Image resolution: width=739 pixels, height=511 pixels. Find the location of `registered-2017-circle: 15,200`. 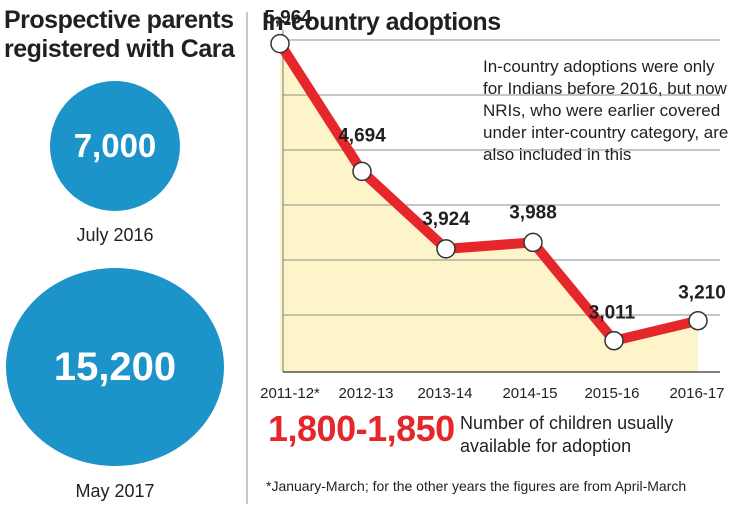

registered-2017-circle: 15,200 is located at coordinates (115, 367).